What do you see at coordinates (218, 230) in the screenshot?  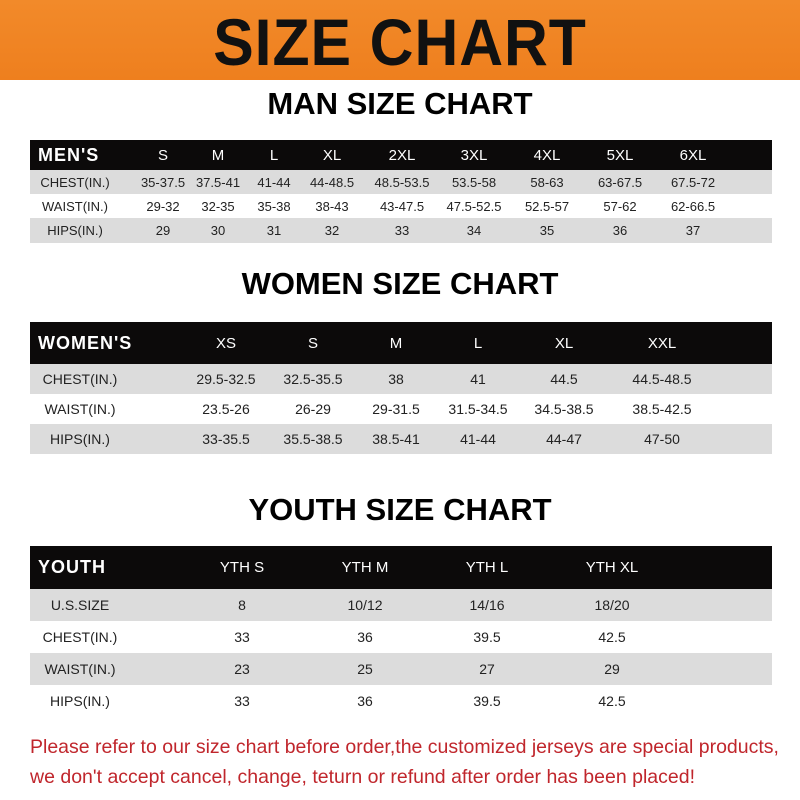 I see `measurement-cell: 30` at bounding box center [218, 230].